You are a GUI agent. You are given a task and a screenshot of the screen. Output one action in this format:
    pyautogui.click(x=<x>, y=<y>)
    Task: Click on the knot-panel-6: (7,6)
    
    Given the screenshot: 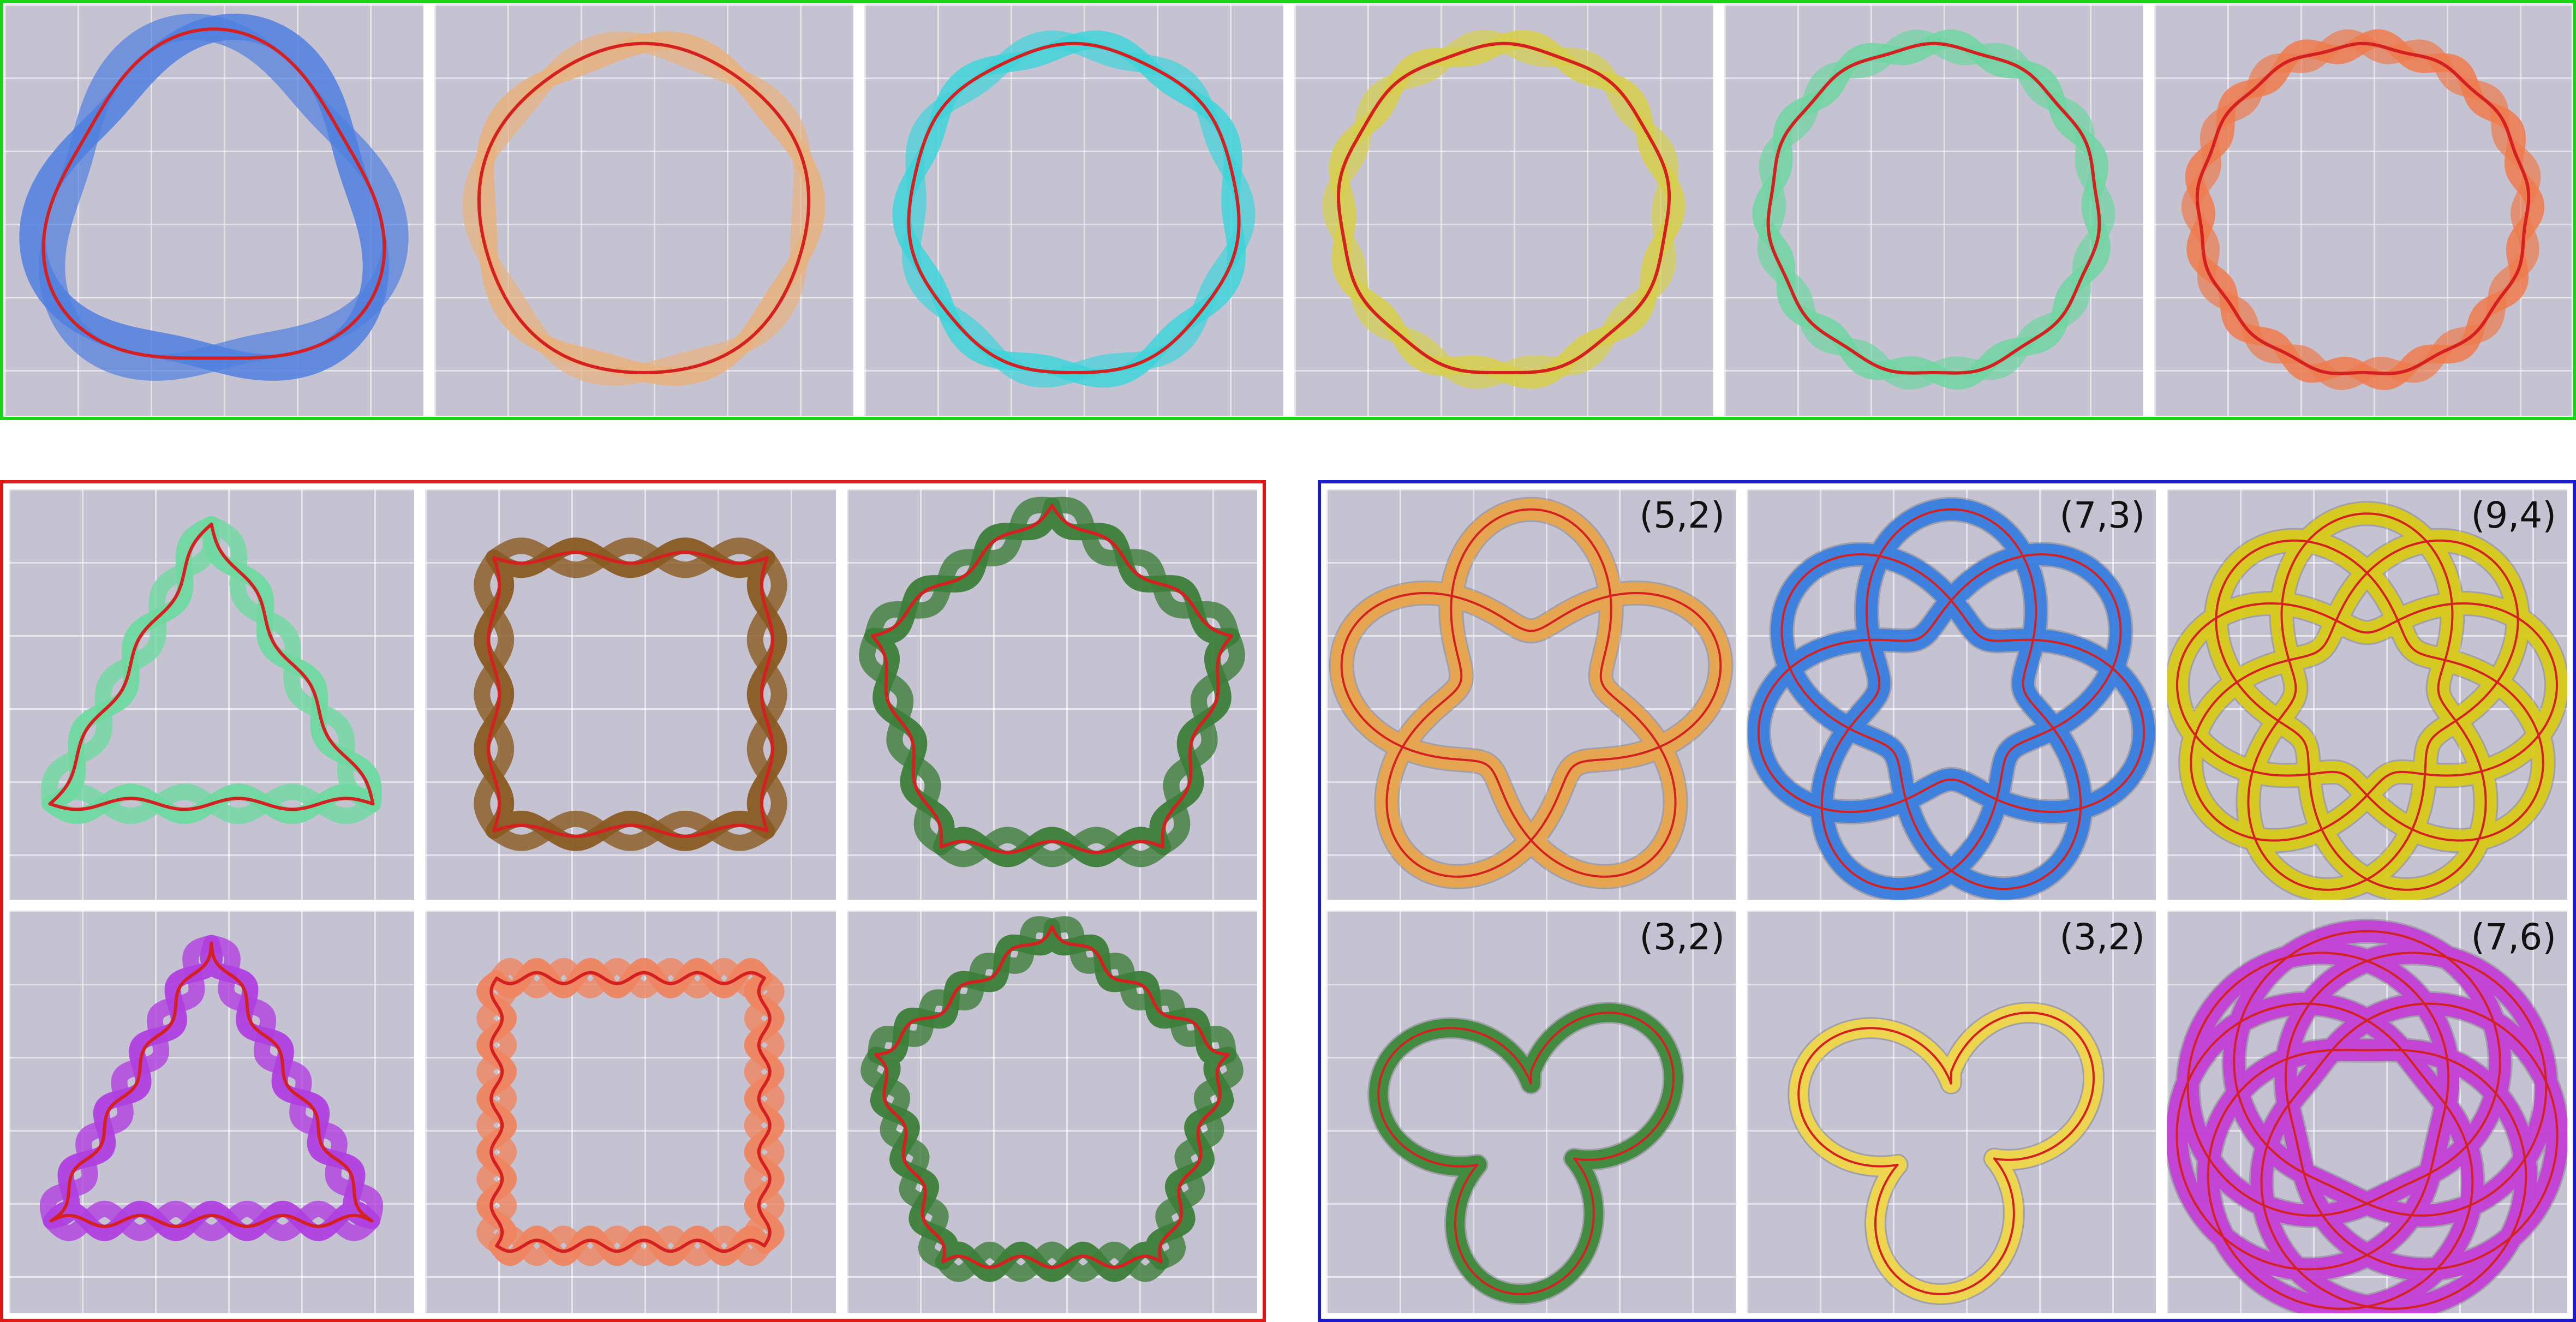 What is the action you would take?
    pyautogui.click(x=2367, y=1112)
    